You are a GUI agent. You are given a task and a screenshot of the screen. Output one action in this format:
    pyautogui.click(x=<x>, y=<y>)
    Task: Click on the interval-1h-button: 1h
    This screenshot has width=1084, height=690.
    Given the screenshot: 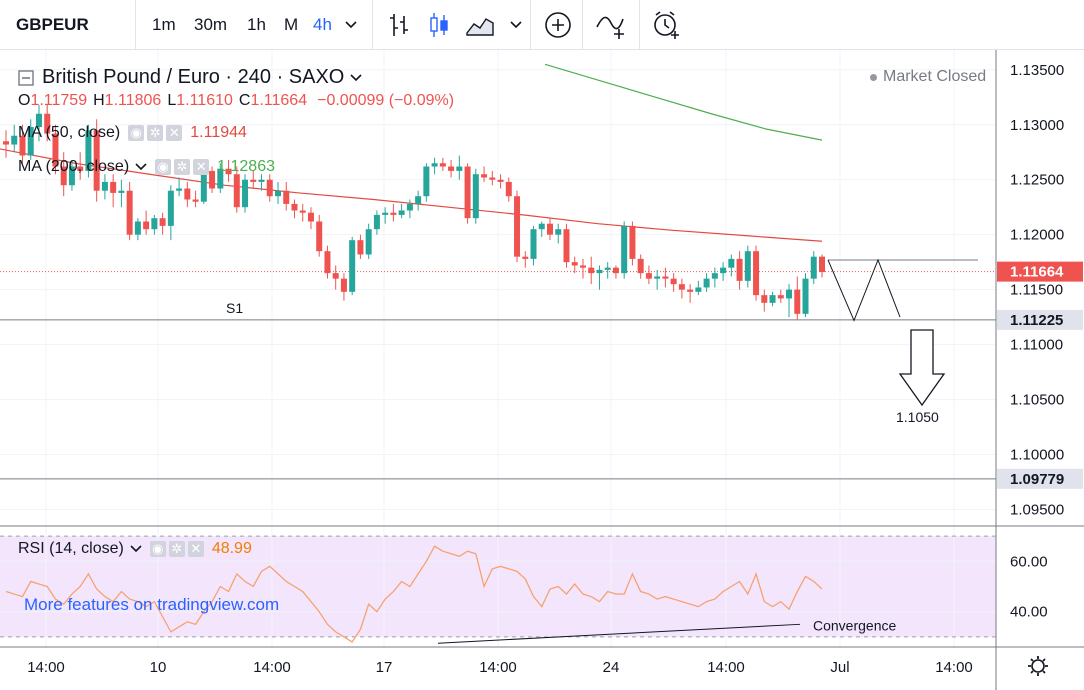 What is the action you would take?
    pyautogui.click(x=256, y=24)
    